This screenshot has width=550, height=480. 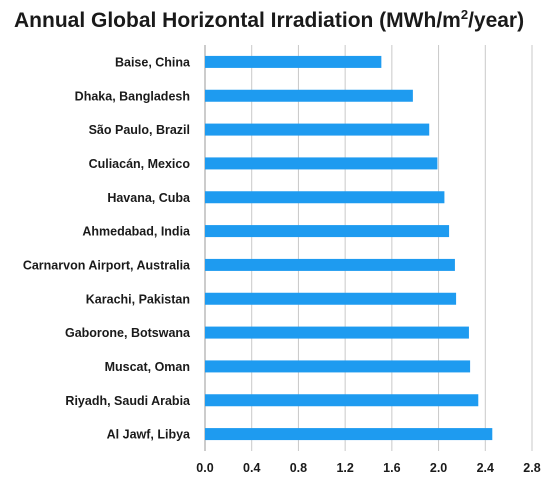 I want to click on category-label: Gaborone, Botswana, so click(x=128, y=333).